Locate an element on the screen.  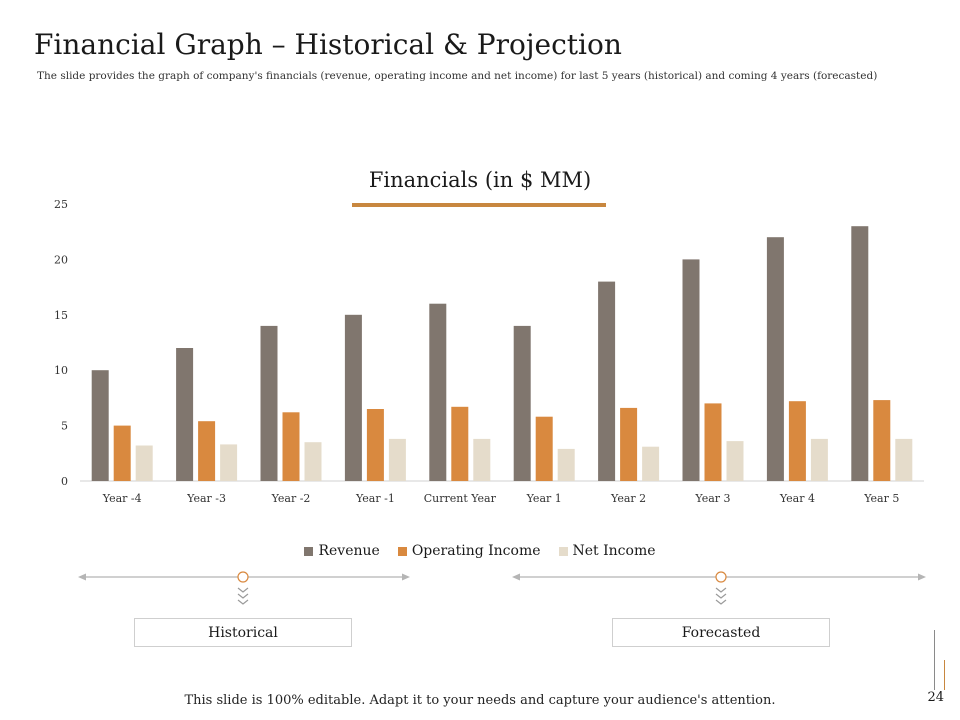
forecasted-arrow is located at coordinates (719, 577).